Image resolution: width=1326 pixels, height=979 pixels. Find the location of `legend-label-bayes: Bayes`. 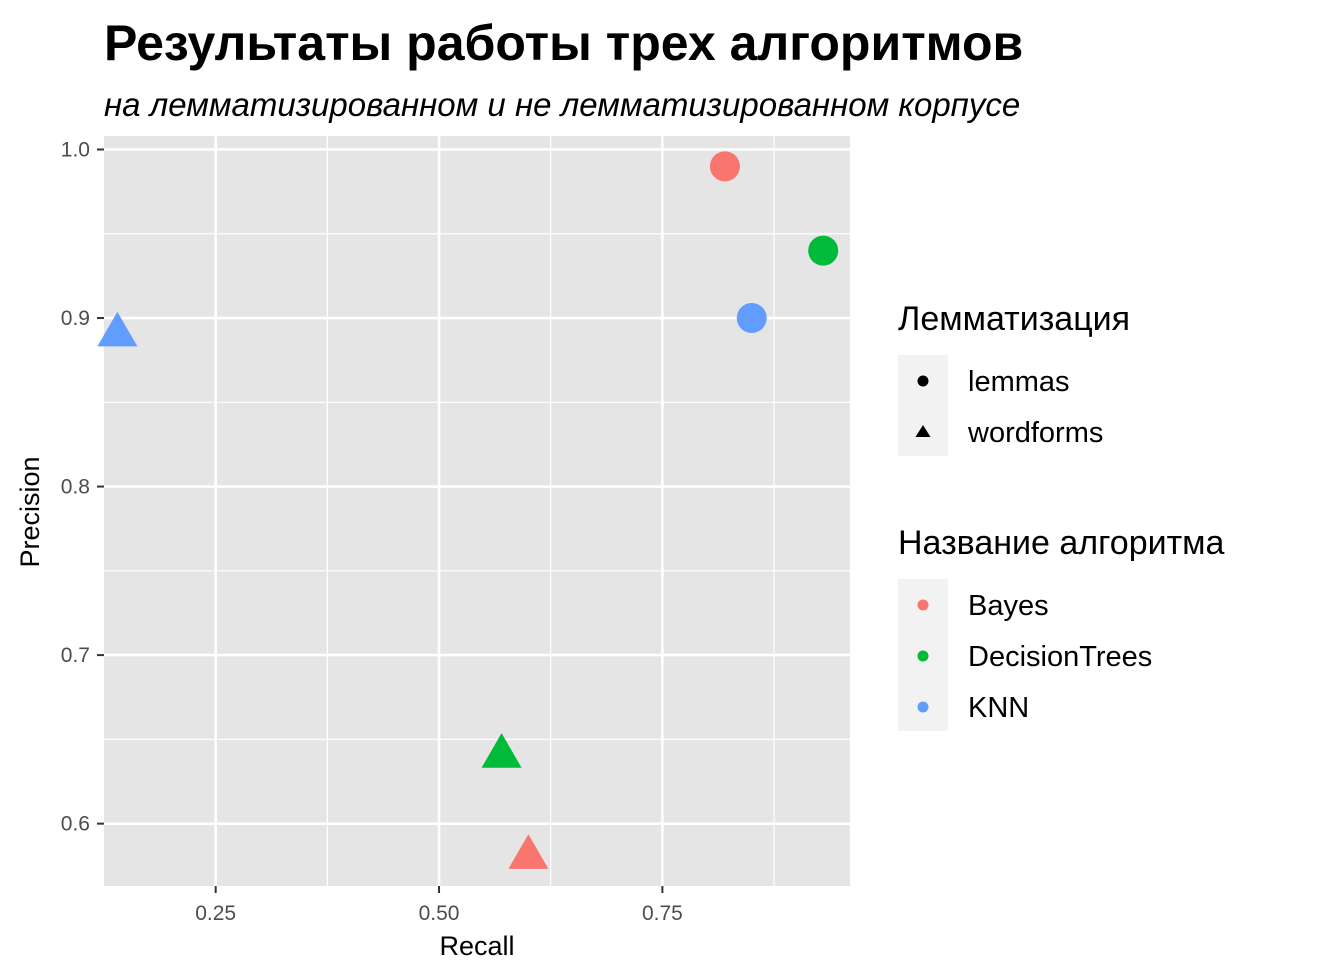

legend-label-bayes: Bayes is located at coordinates (1008, 606).